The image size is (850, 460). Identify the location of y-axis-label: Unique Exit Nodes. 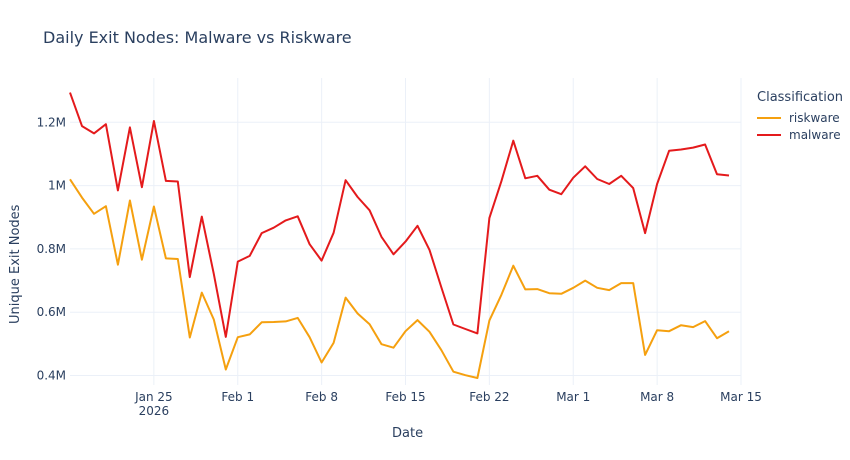
(15, 264).